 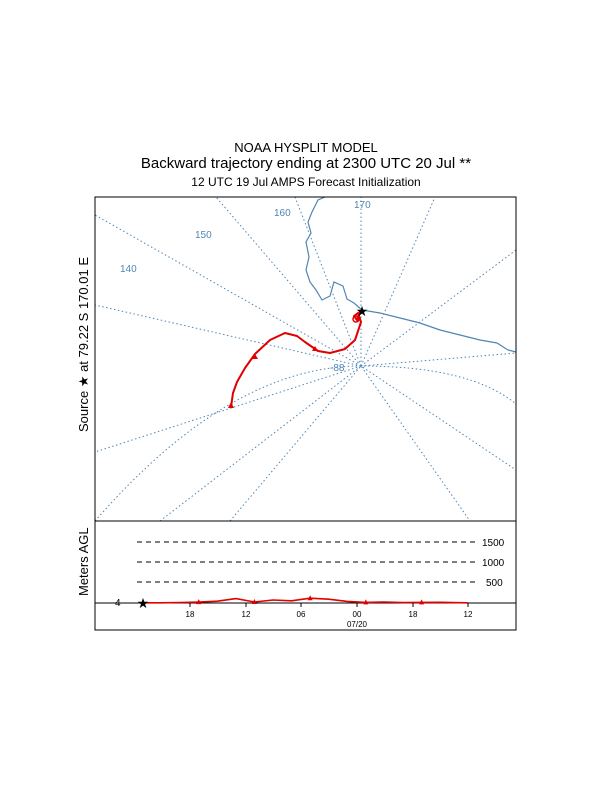 I want to click on time-tick-label: 00, so click(x=357, y=614).